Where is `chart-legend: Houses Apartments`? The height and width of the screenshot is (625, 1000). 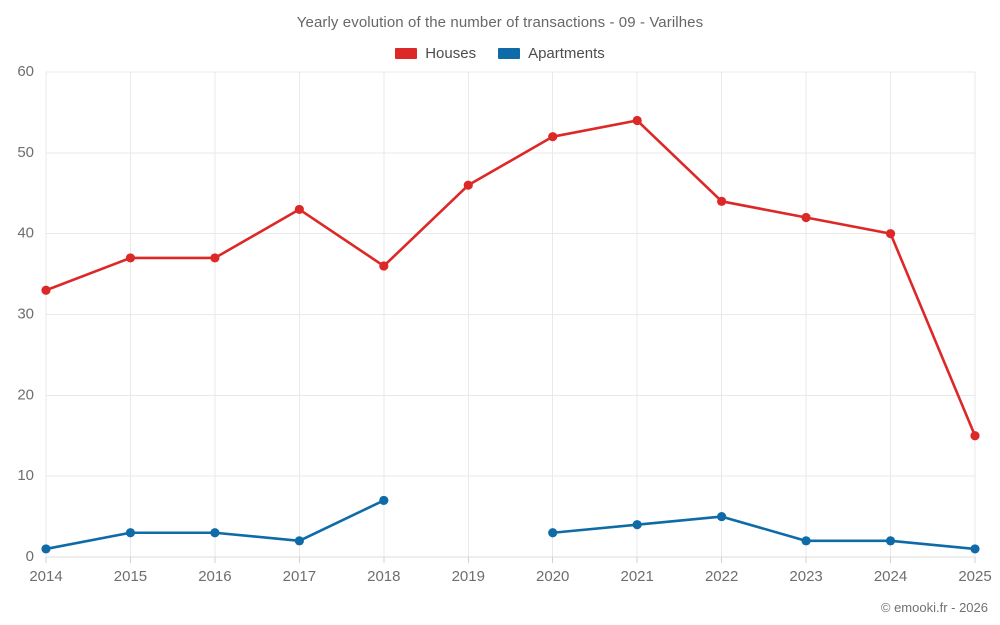
chart-legend: Houses Apartments is located at coordinates (500, 53).